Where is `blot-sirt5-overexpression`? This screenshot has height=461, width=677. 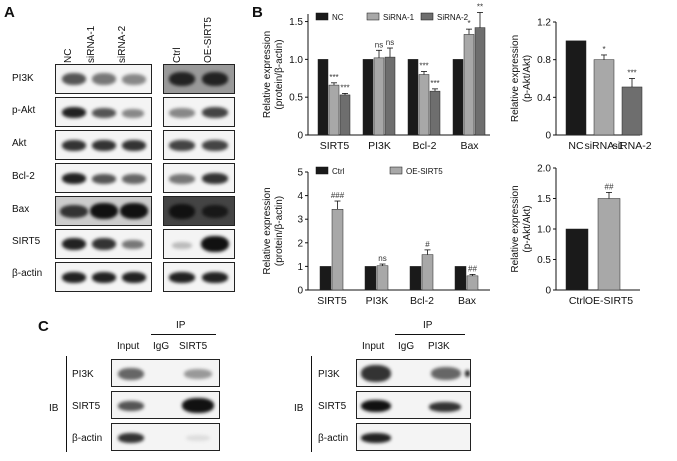
blot-sirt5-overexpression is located at coordinates (199, 244).